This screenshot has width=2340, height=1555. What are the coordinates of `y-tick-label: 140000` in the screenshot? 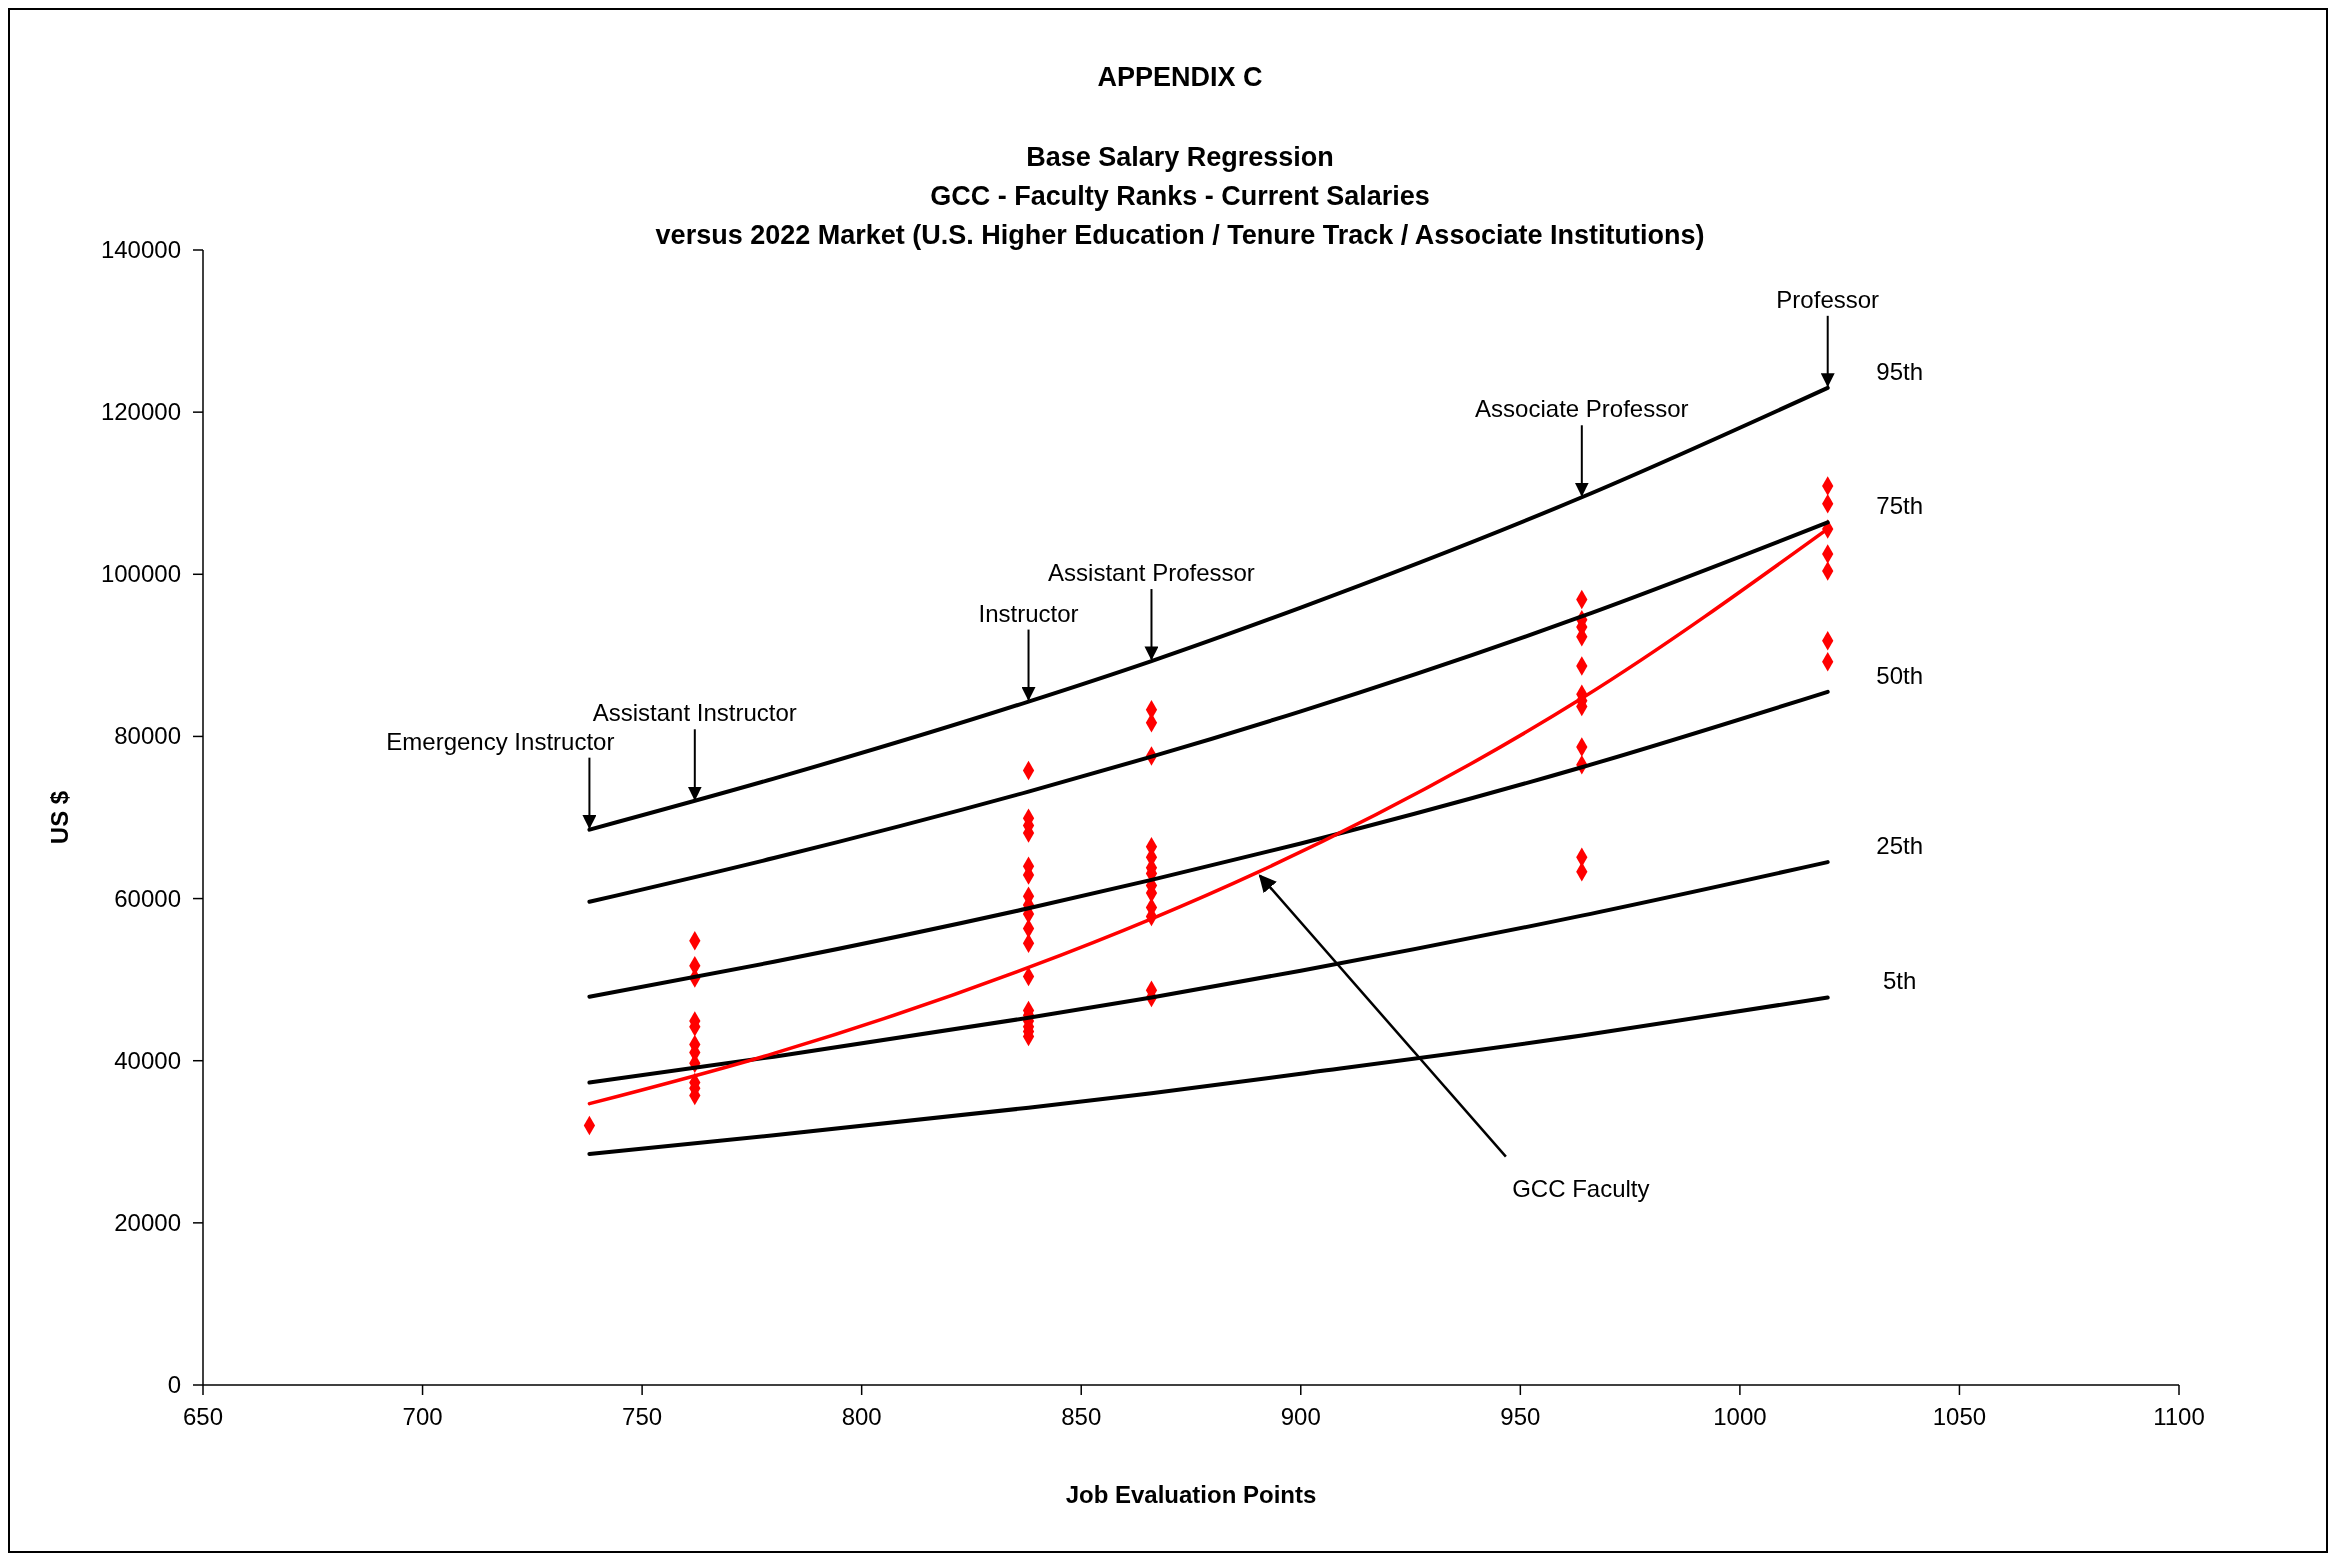 It's located at (140, 249).